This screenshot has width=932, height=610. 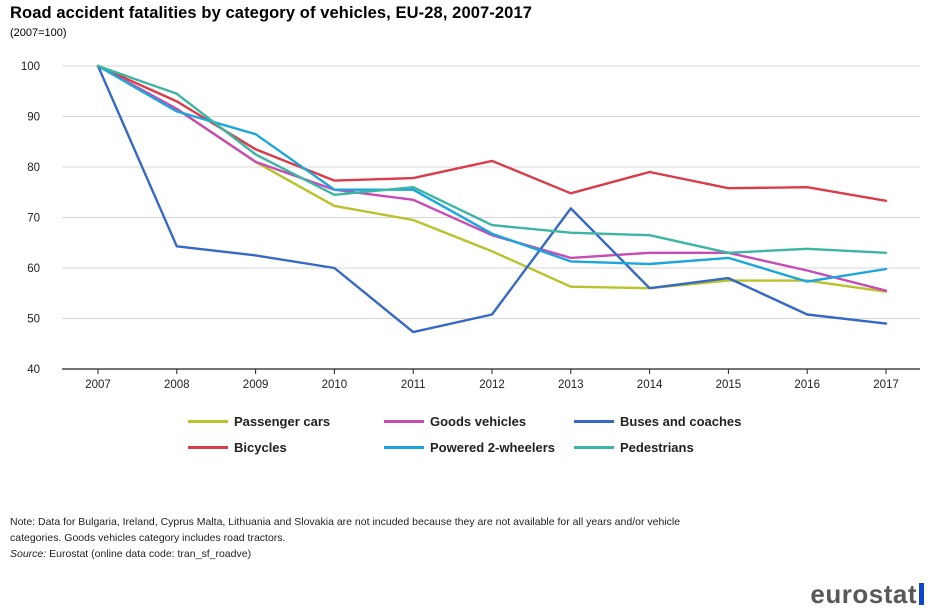 I want to click on x-tick-label-2009: 2009, so click(x=256, y=385).